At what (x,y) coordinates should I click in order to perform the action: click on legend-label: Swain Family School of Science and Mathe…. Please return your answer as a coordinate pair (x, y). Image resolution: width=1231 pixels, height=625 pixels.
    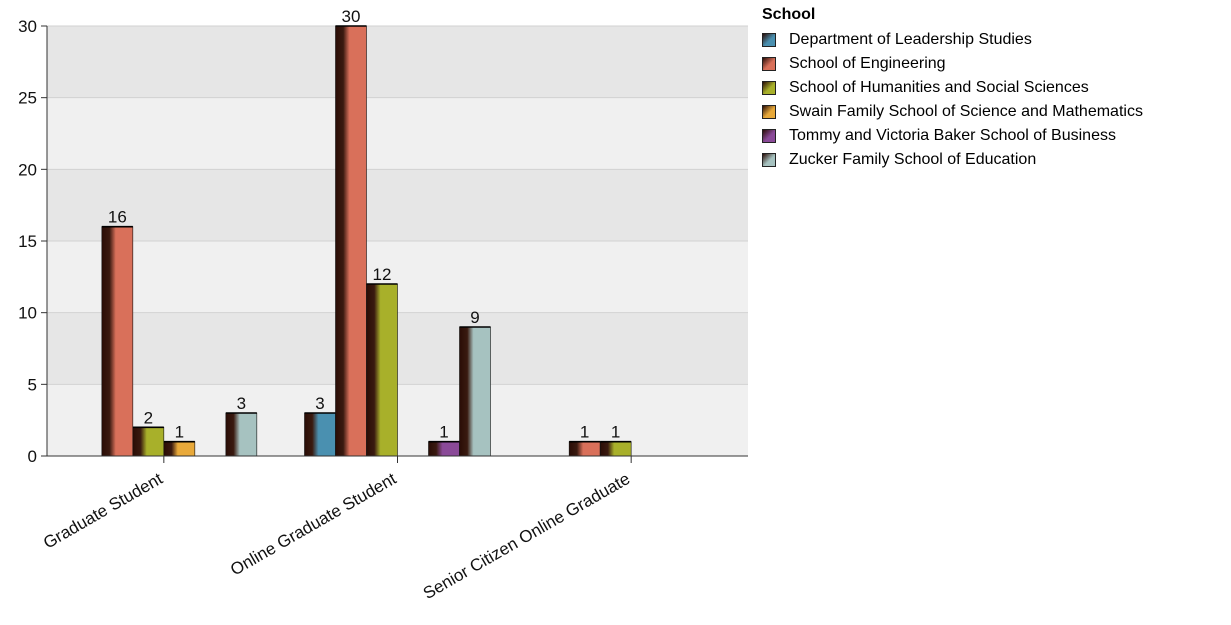
    Looking at the image, I should click on (966, 111).